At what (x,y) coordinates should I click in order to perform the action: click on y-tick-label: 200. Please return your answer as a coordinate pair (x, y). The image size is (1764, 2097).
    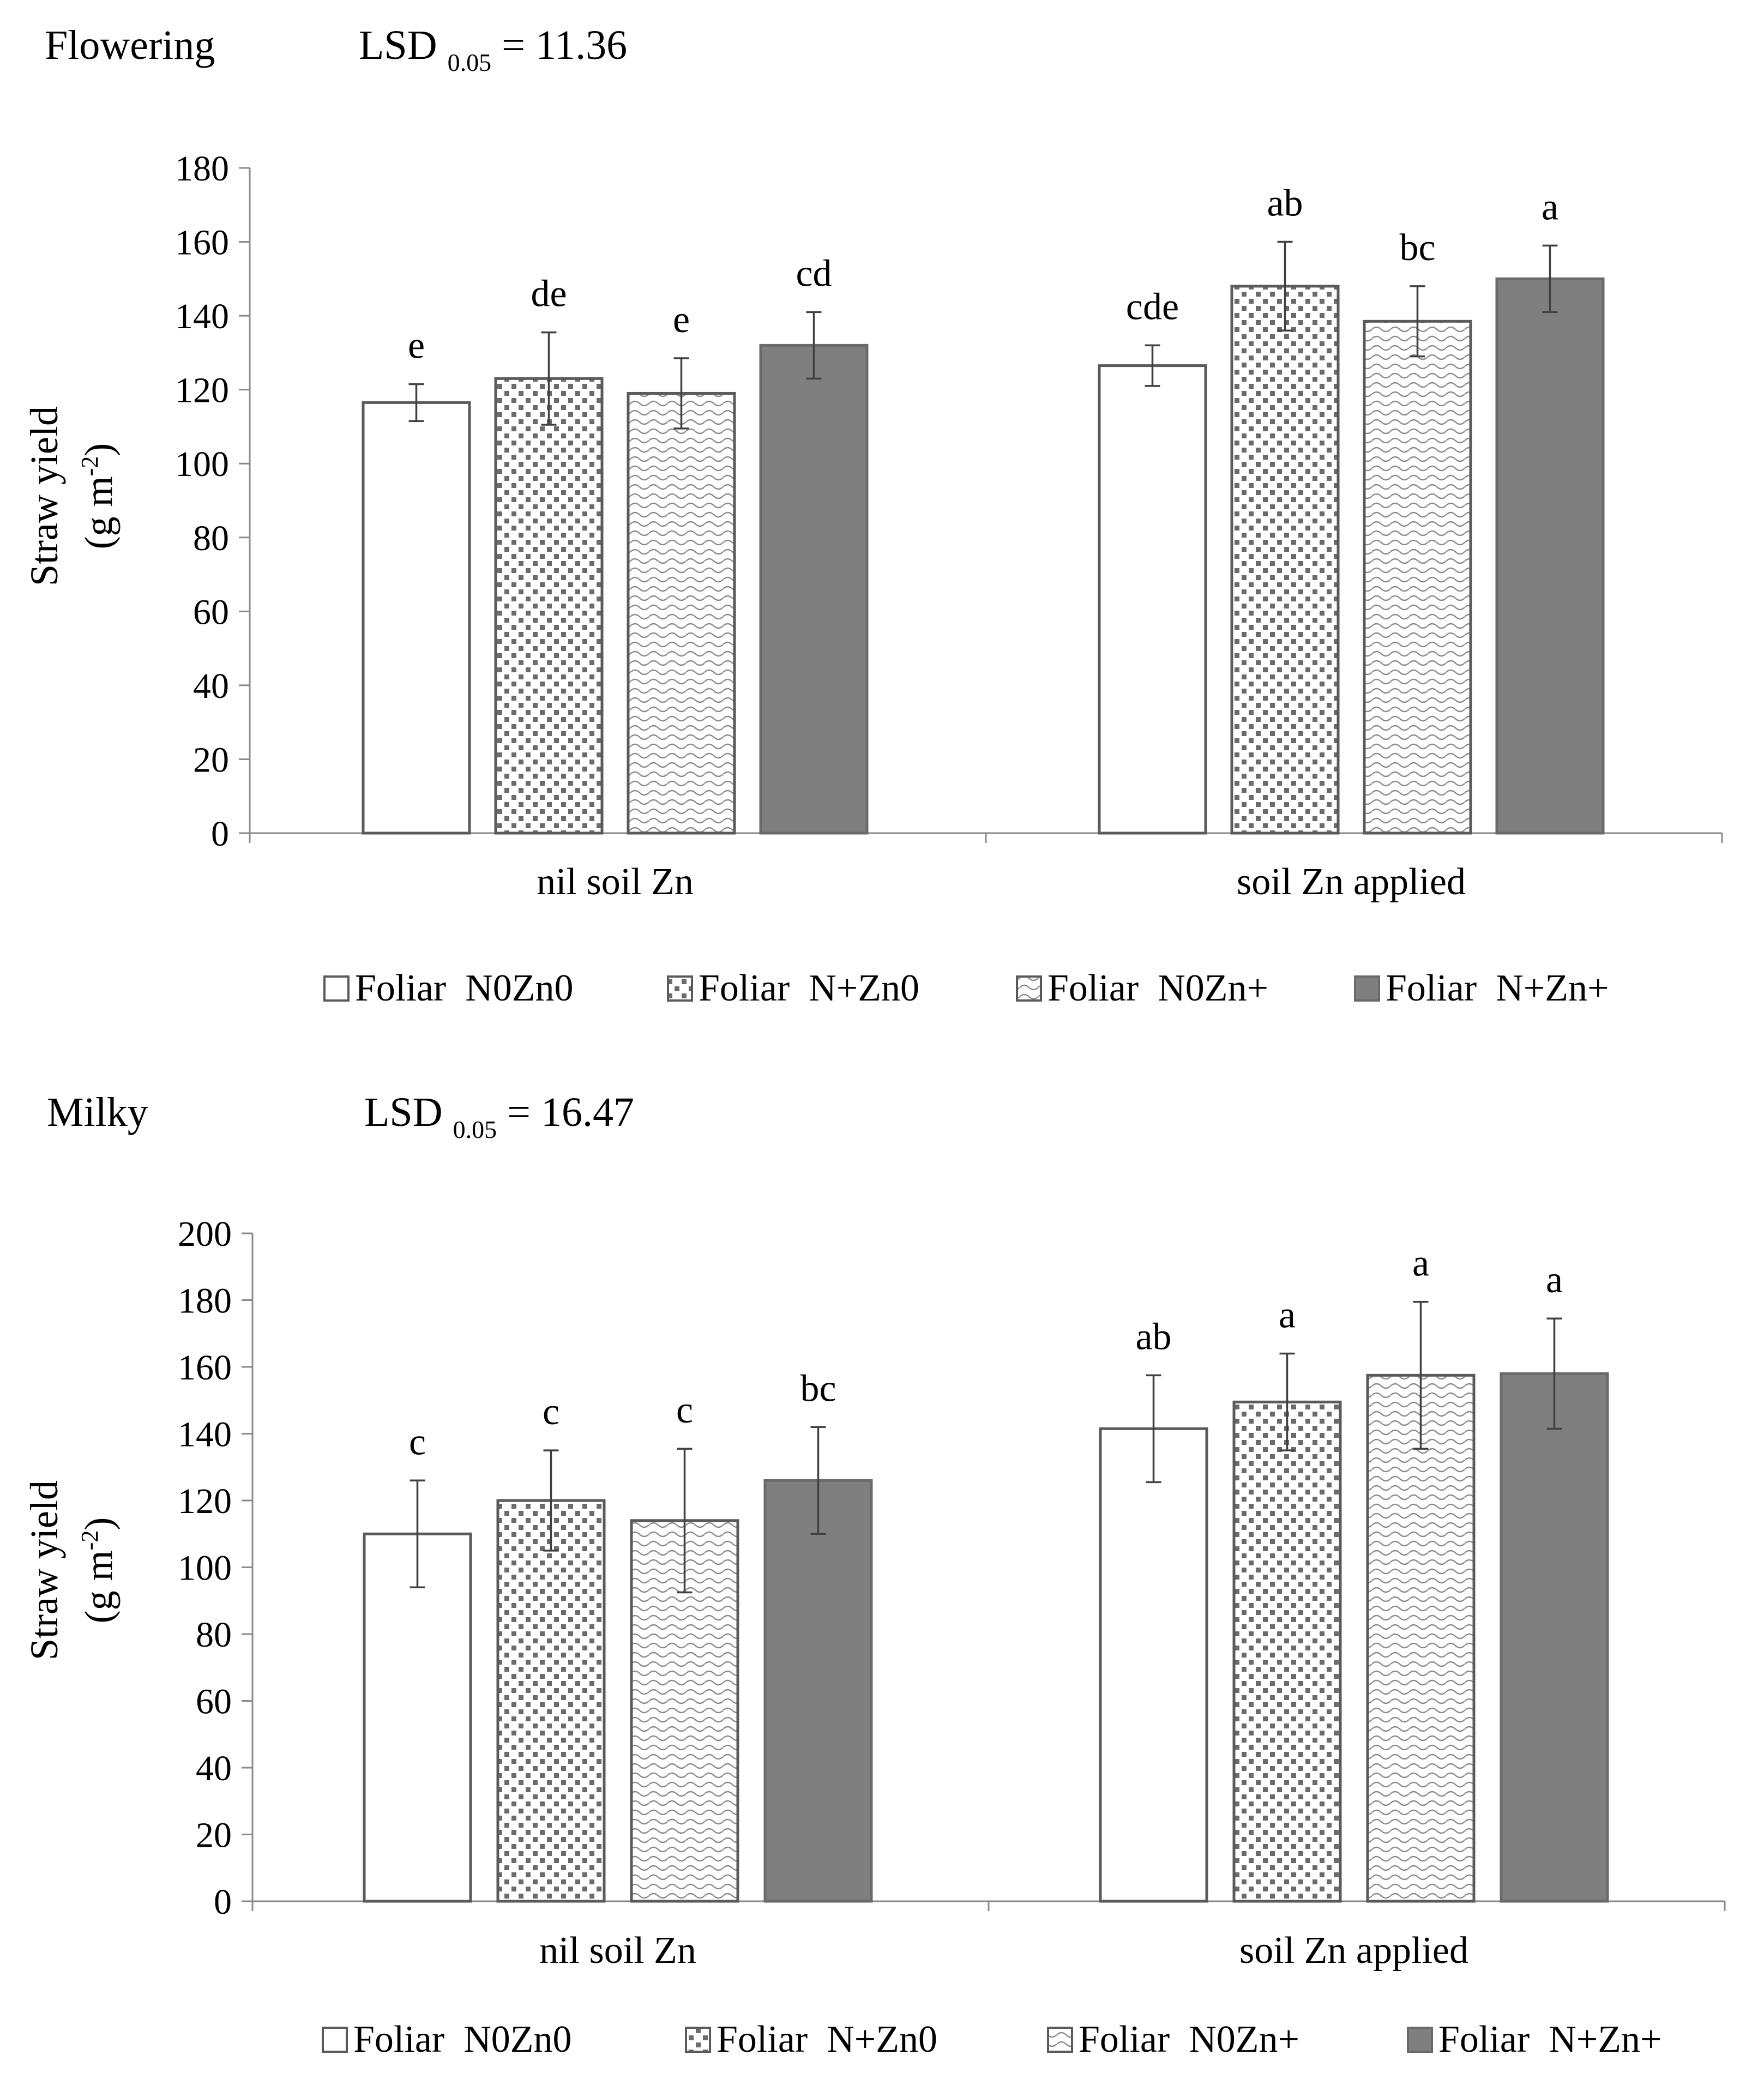
    Looking at the image, I should click on (205, 1234).